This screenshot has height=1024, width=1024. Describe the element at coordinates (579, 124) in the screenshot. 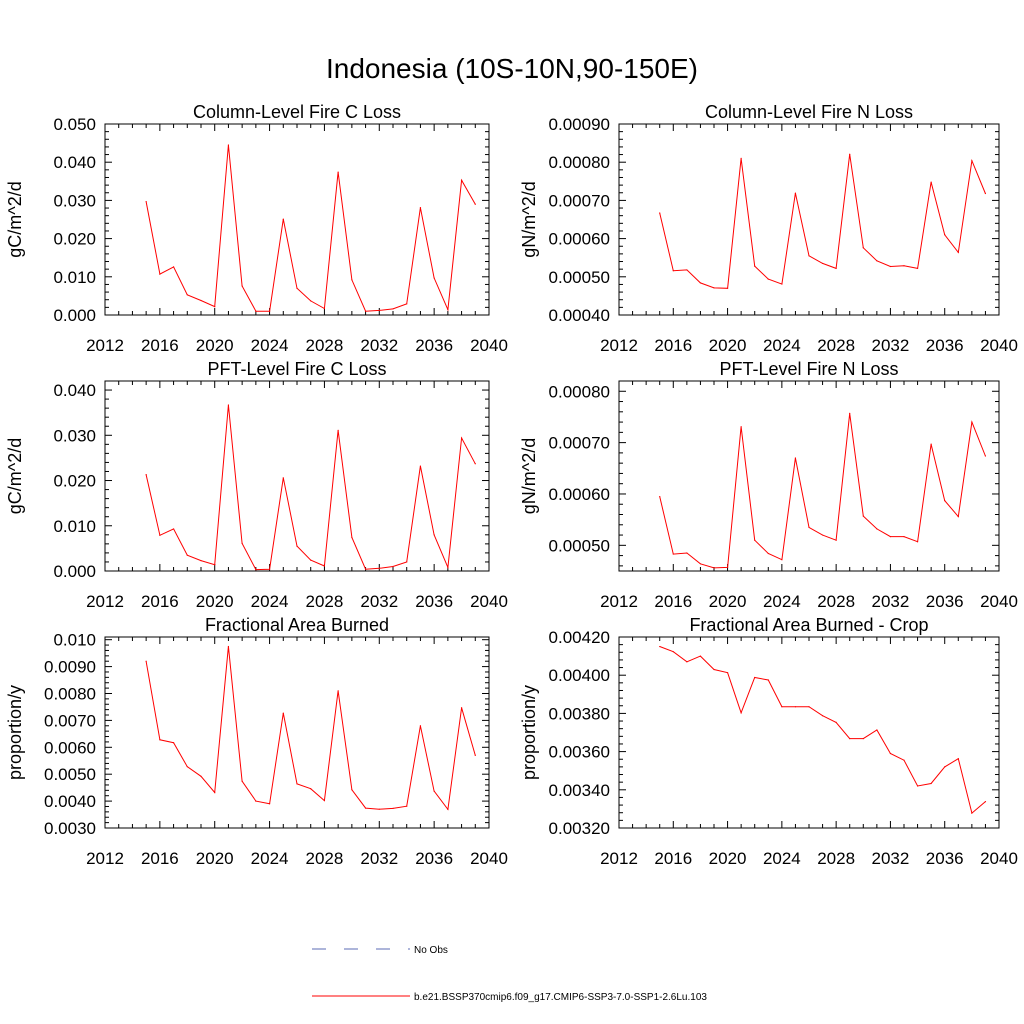

I see `y-tick-label: 0.00090` at that location.